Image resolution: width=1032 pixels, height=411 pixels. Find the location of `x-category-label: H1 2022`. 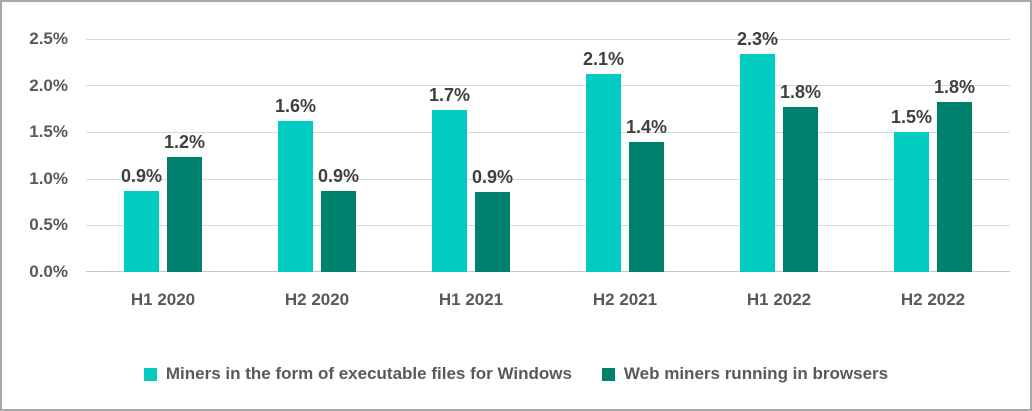

x-category-label: H1 2022 is located at coordinates (779, 299).